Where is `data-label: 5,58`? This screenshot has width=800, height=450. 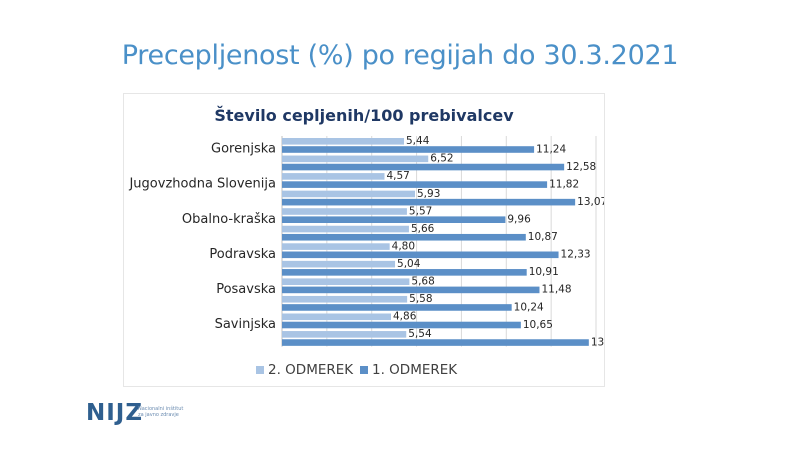 data-label: 5,58 is located at coordinates (420, 299).